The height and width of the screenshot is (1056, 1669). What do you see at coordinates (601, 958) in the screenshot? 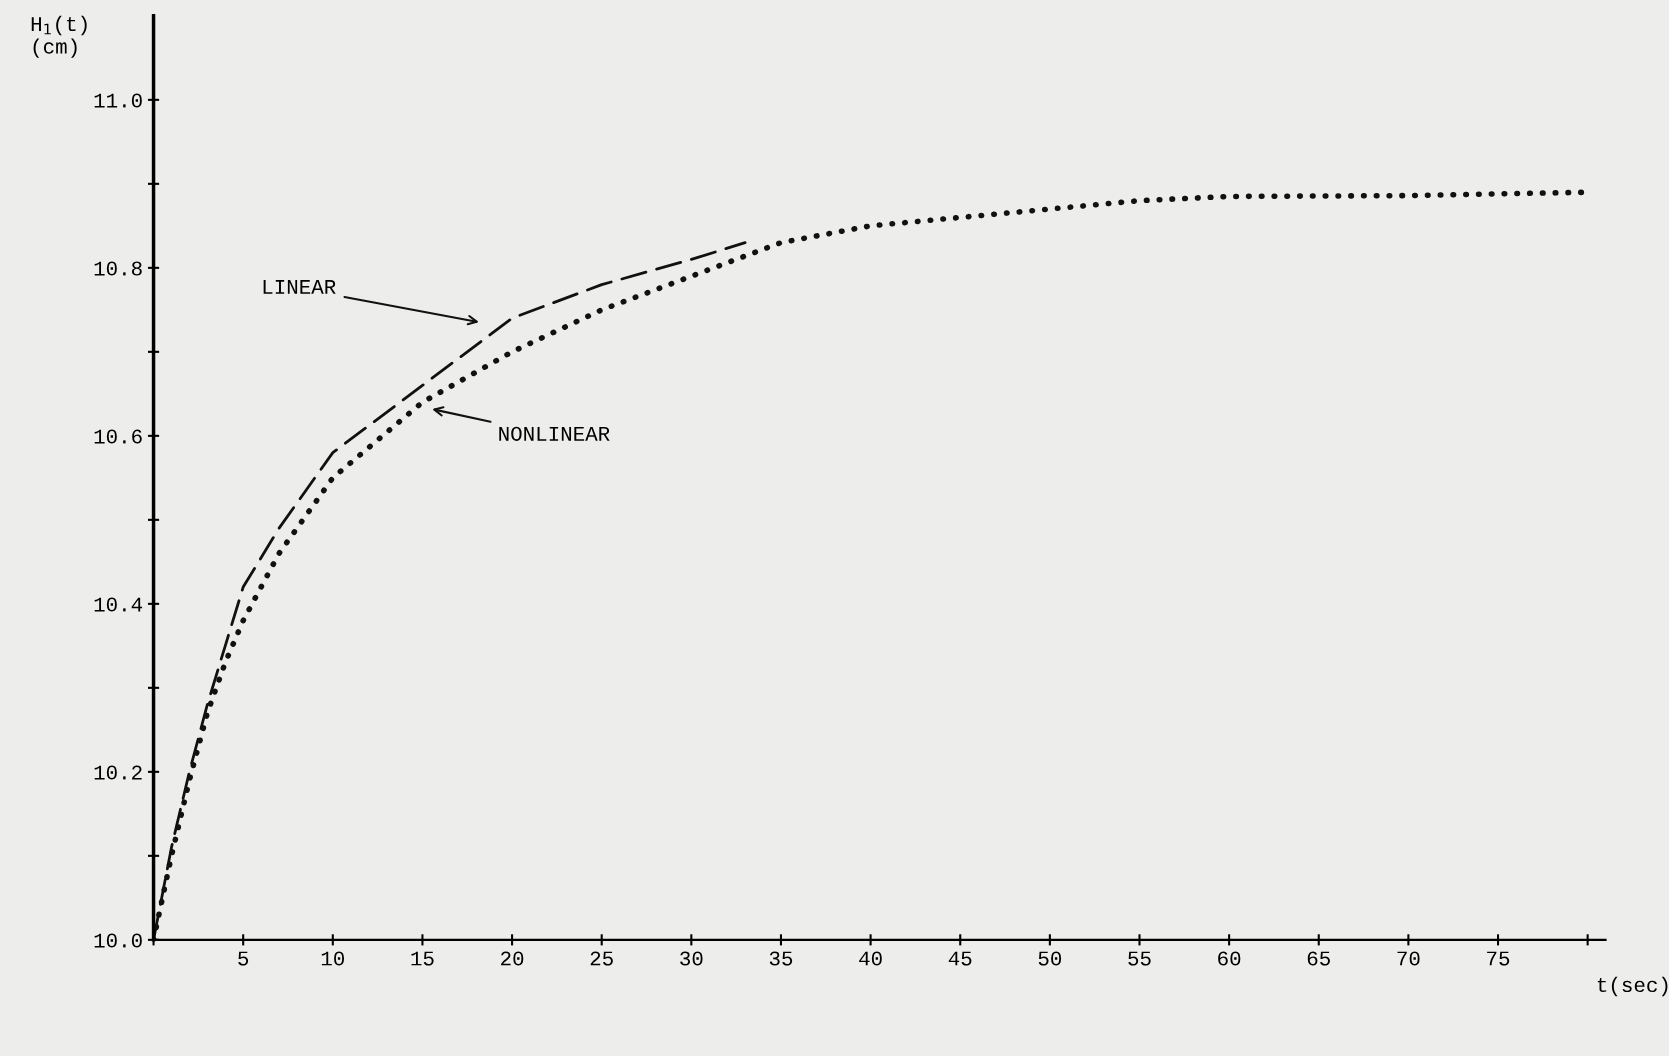
I see `x-tick-label: 25` at bounding box center [601, 958].